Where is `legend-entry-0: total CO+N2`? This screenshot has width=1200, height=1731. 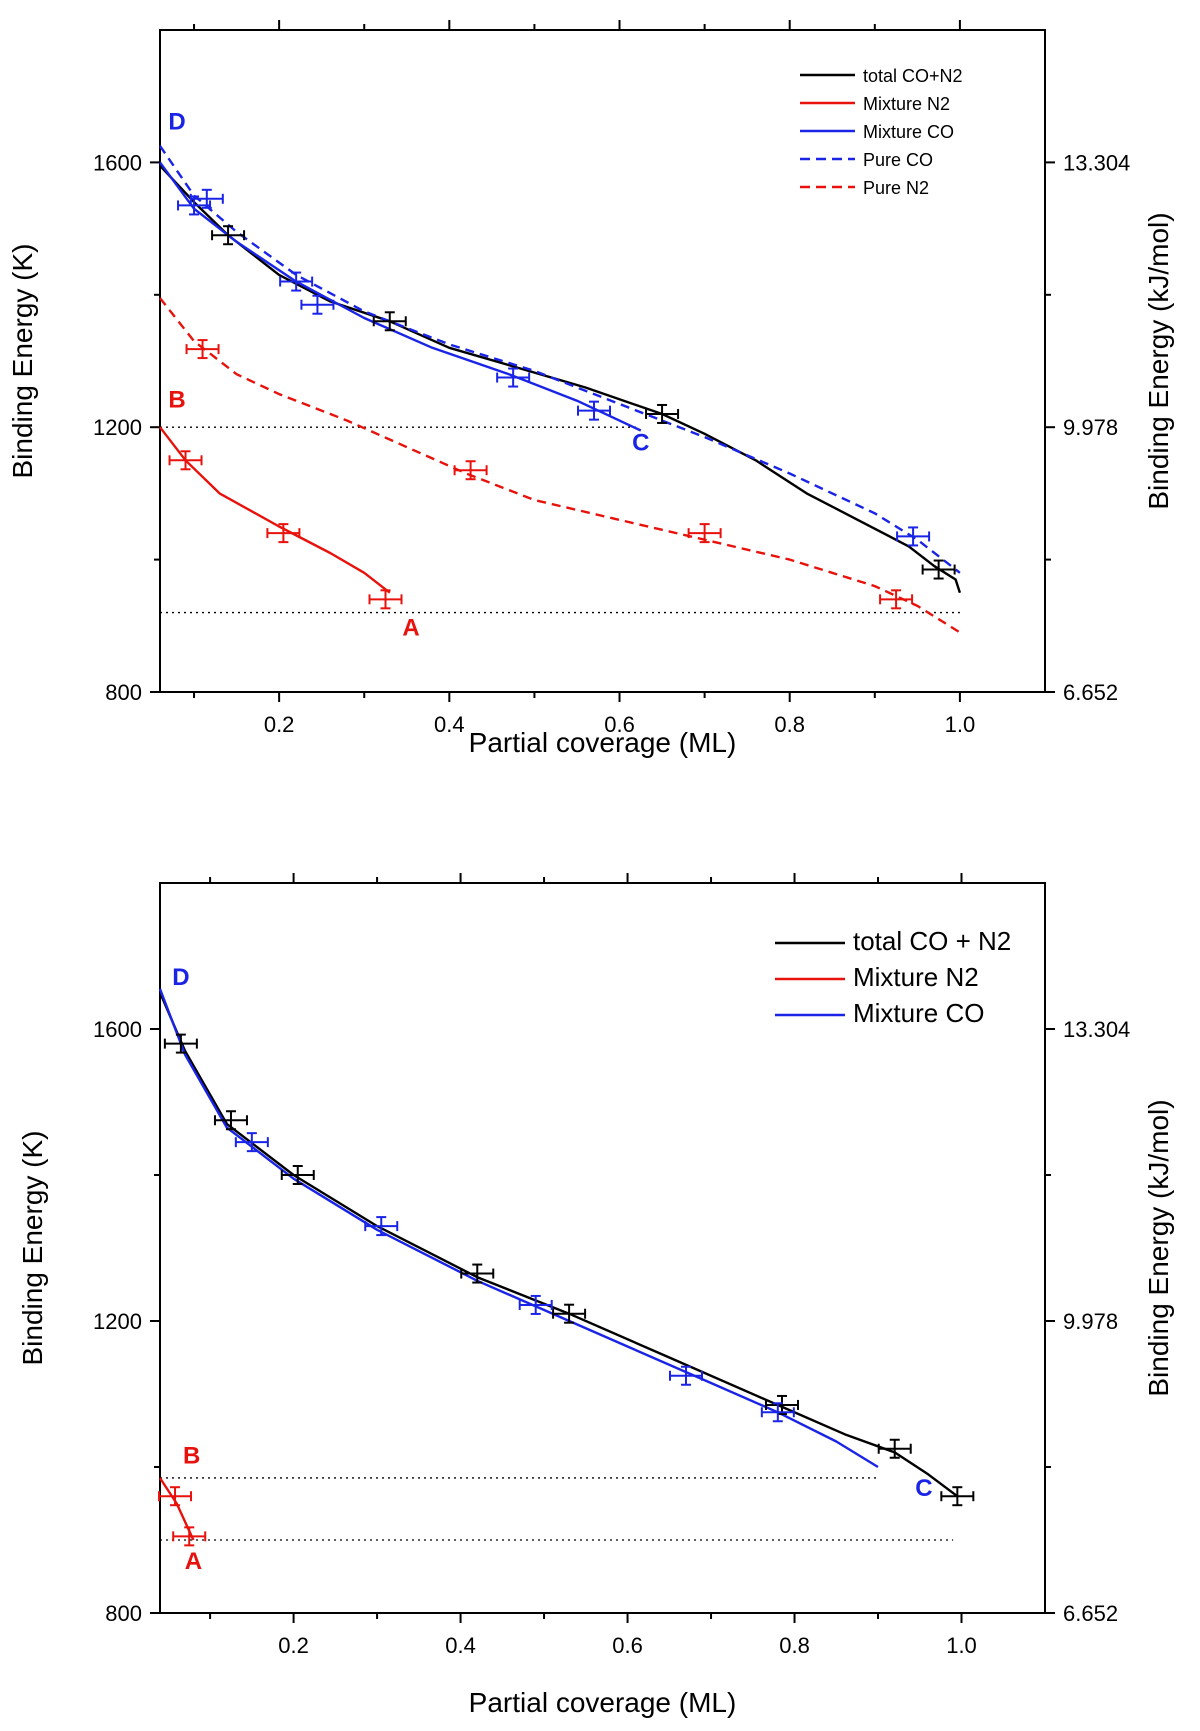
legend-entry-0: total CO+N2 is located at coordinates (913, 76).